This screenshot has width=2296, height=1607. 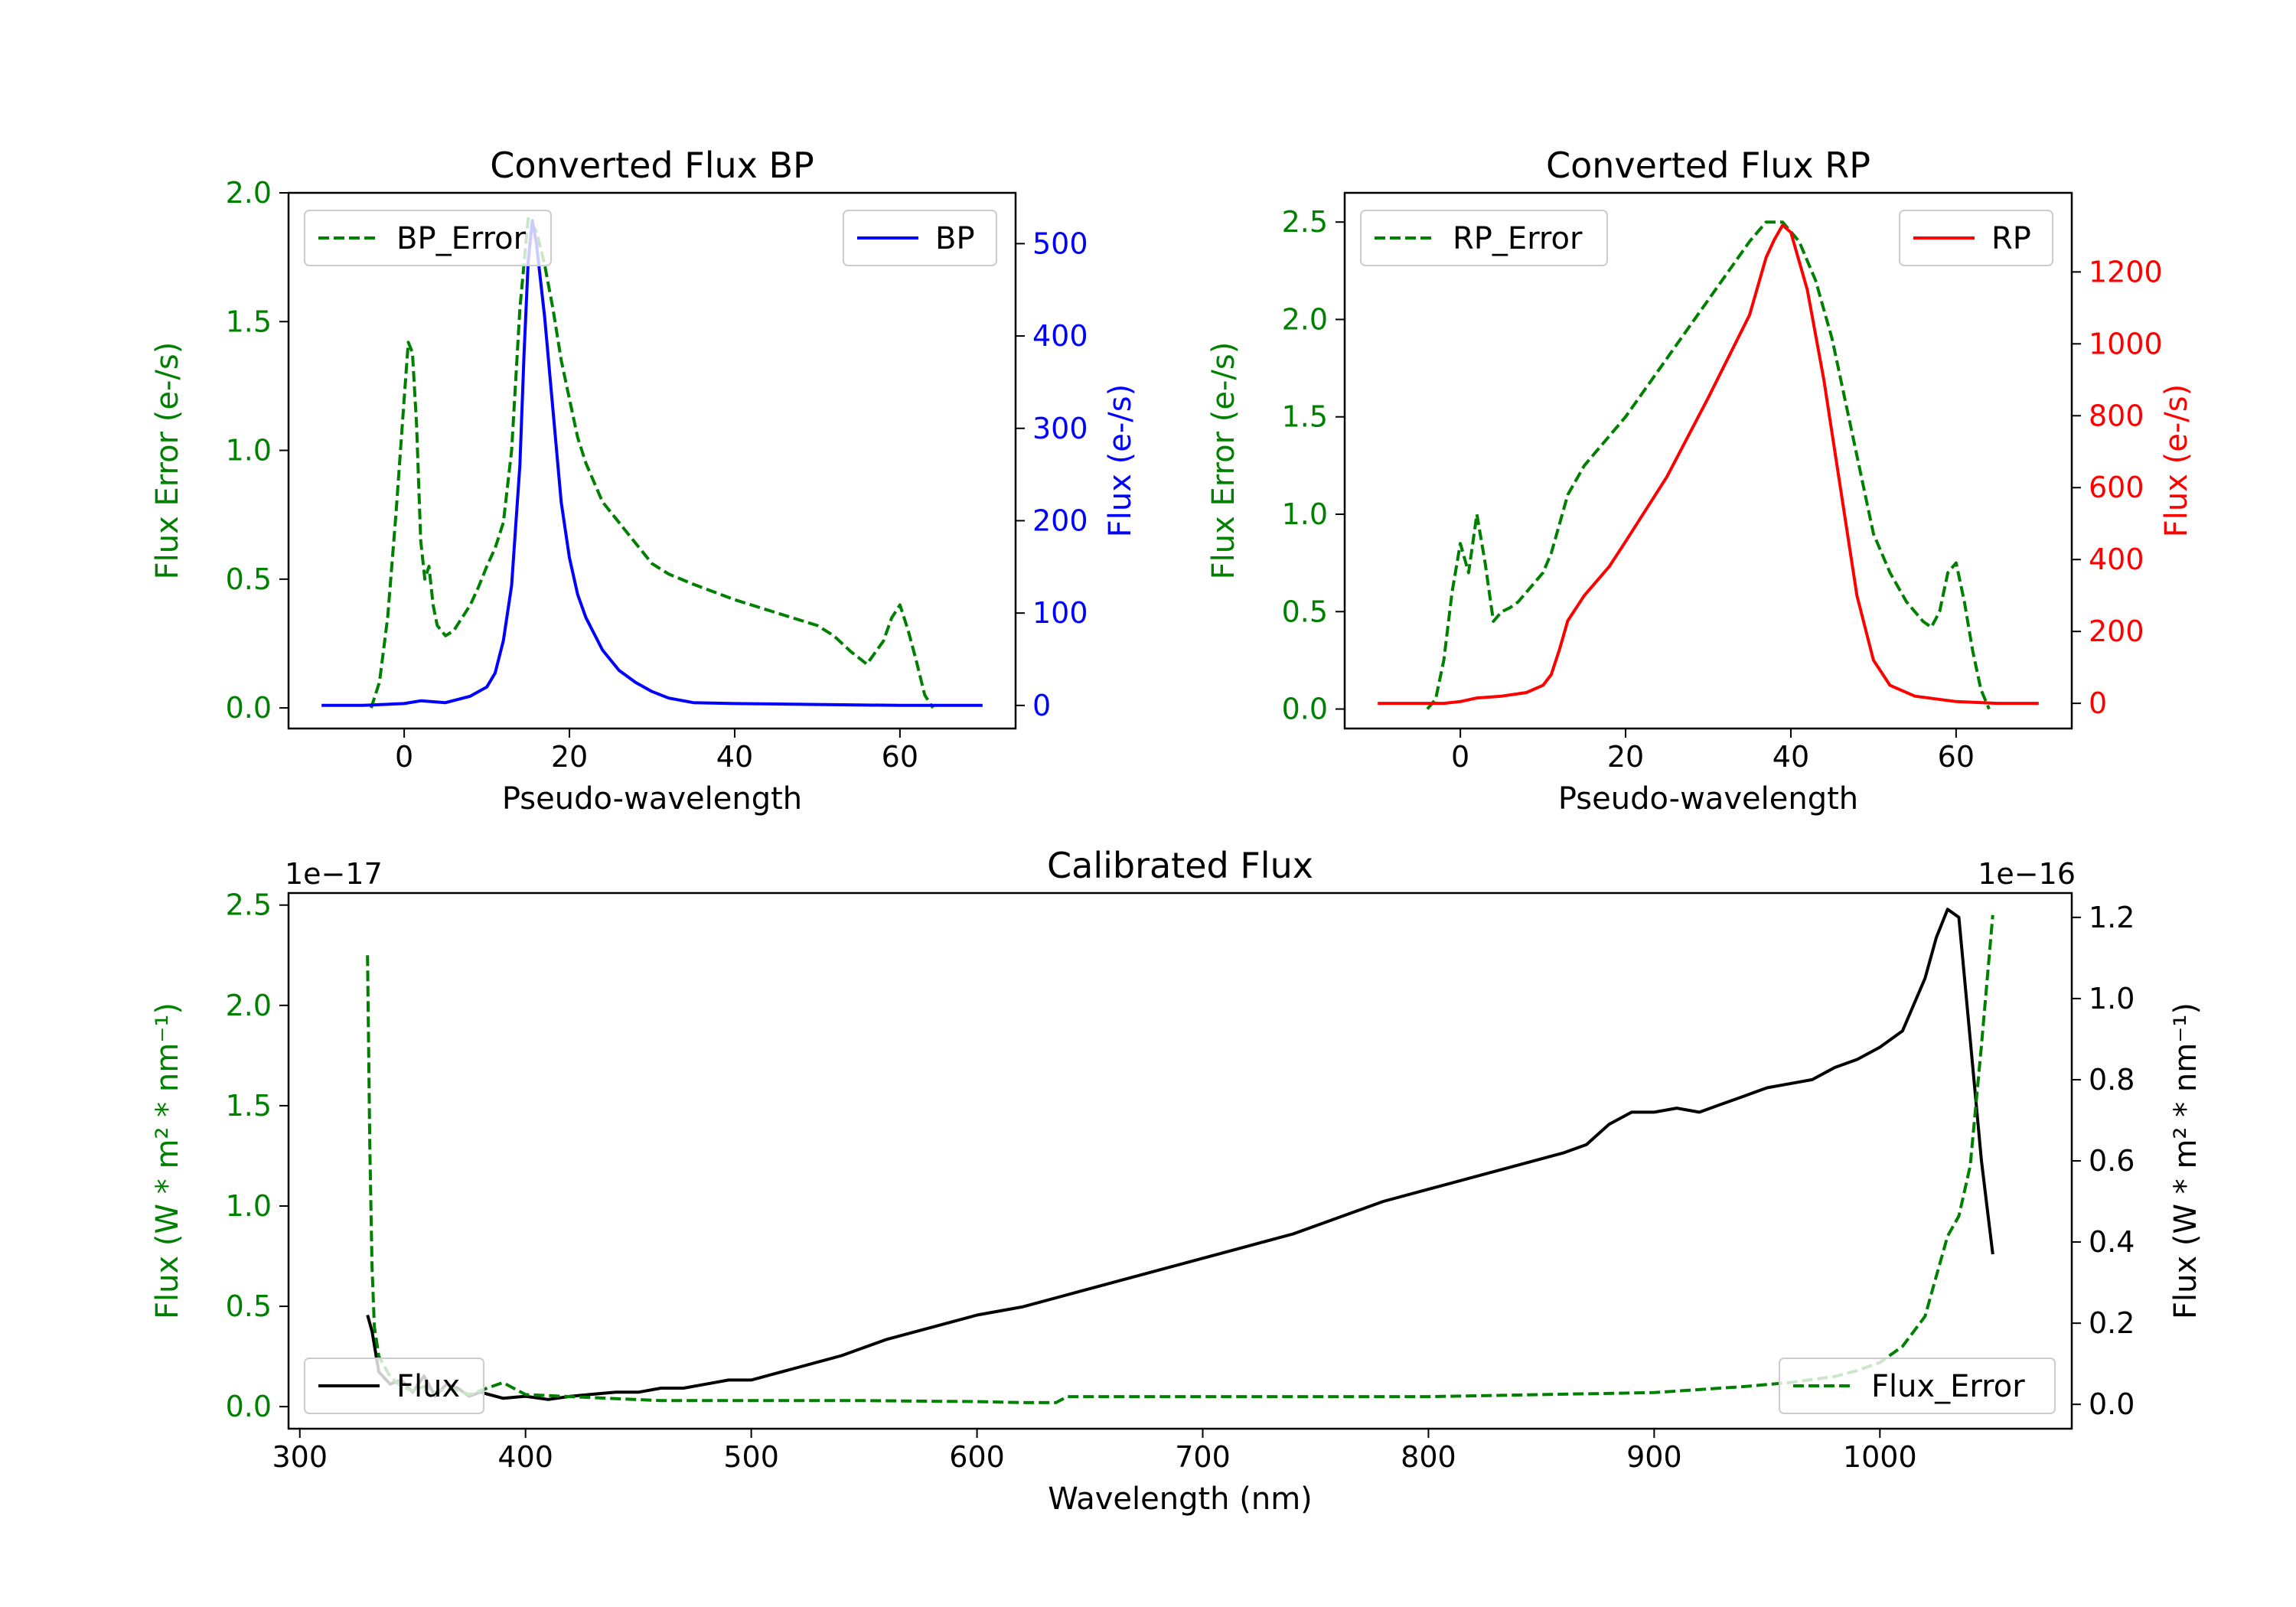 I want to click on bp-right-tick-label: 500, so click(x=1060, y=243).